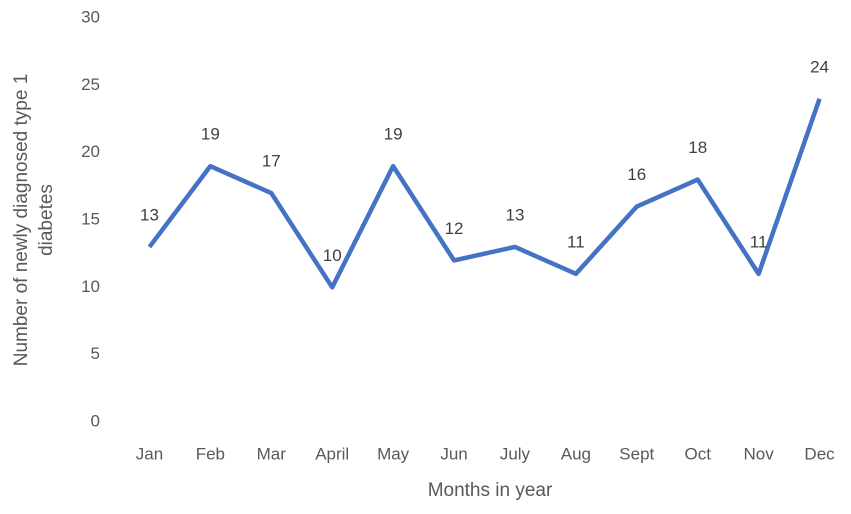 The width and height of the screenshot is (851, 514). I want to click on data-label: 16, so click(636, 174).